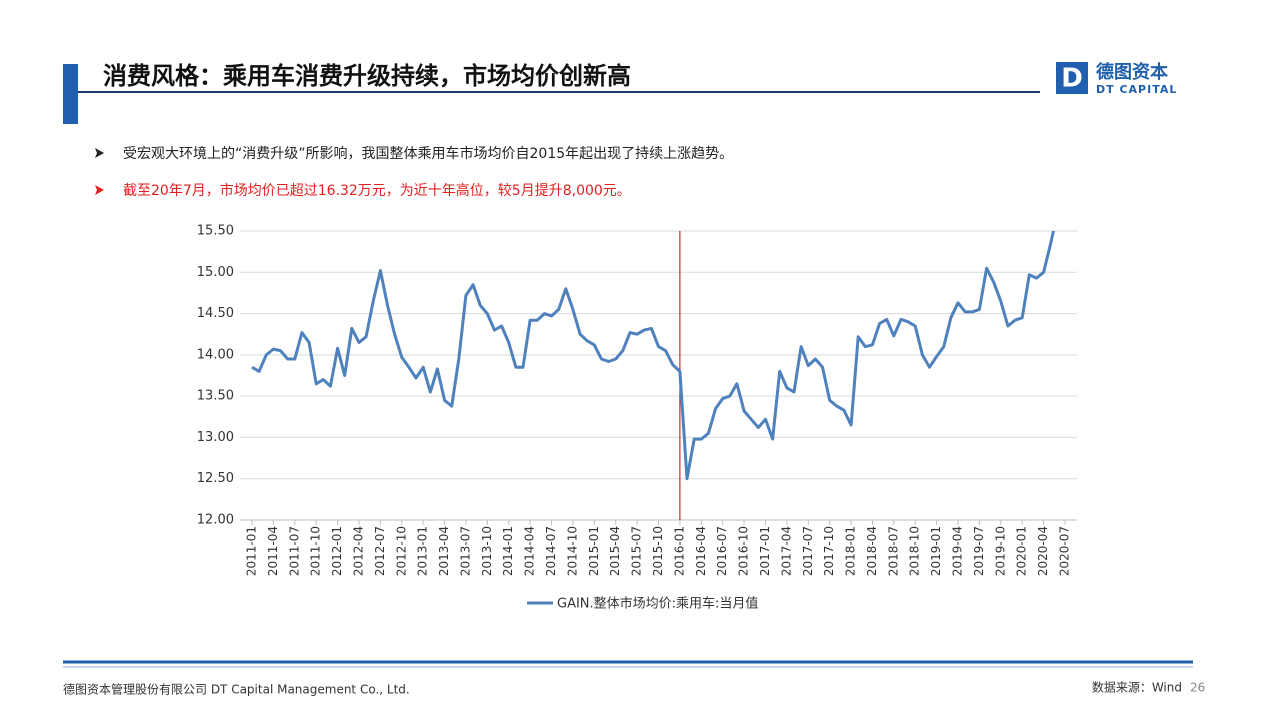  Describe the element at coordinates (637, 551) in the screenshot. I see `x-tick-label: 2015-07` at that location.